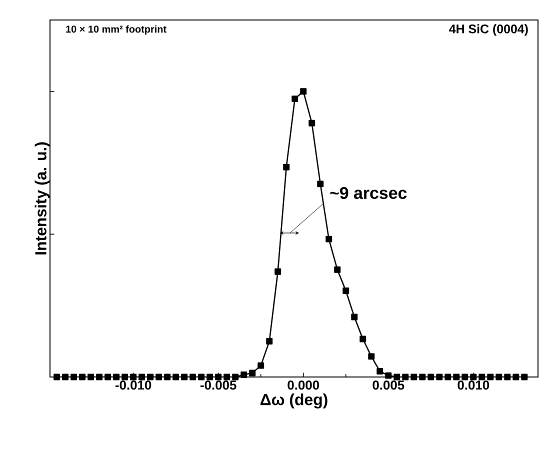  I want to click on x-tick-label: -0.010, so click(133, 385).